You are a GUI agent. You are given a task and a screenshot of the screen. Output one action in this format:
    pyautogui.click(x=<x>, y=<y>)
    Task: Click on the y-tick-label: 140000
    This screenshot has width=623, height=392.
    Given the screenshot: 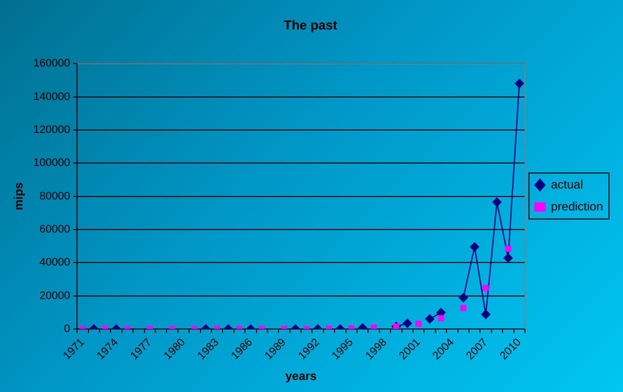 What is the action you would take?
    pyautogui.click(x=51, y=96)
    